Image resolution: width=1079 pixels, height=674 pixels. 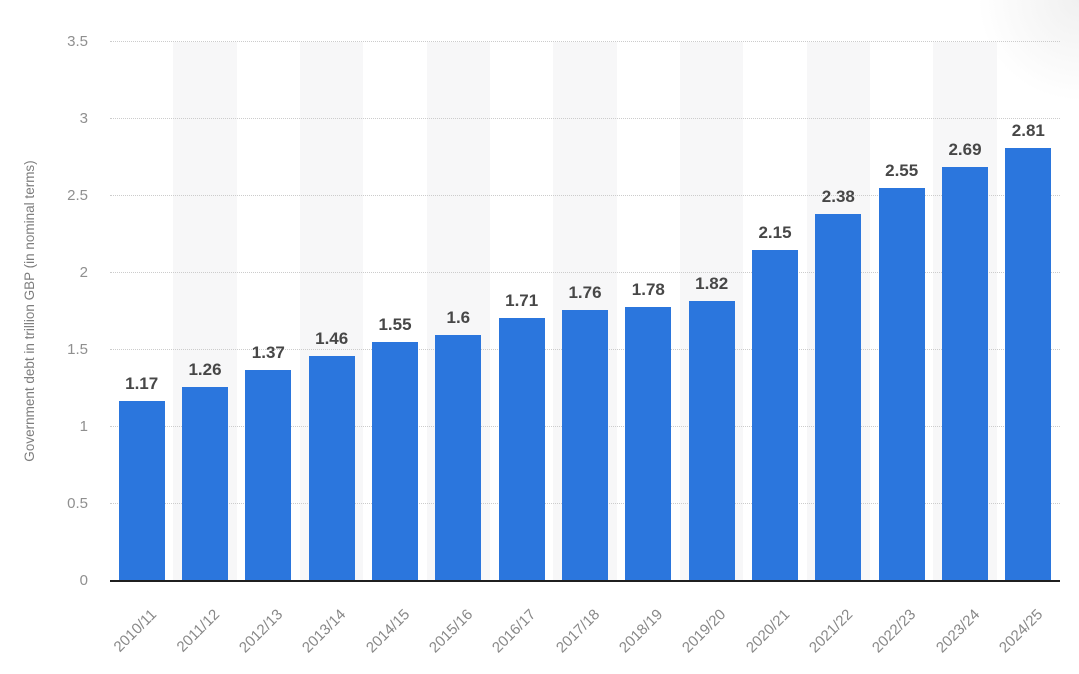 What do you see at coordinates (83, 580) in the screenshot?
I see `y-tick-label: 0` at bounding box center [83, 580].